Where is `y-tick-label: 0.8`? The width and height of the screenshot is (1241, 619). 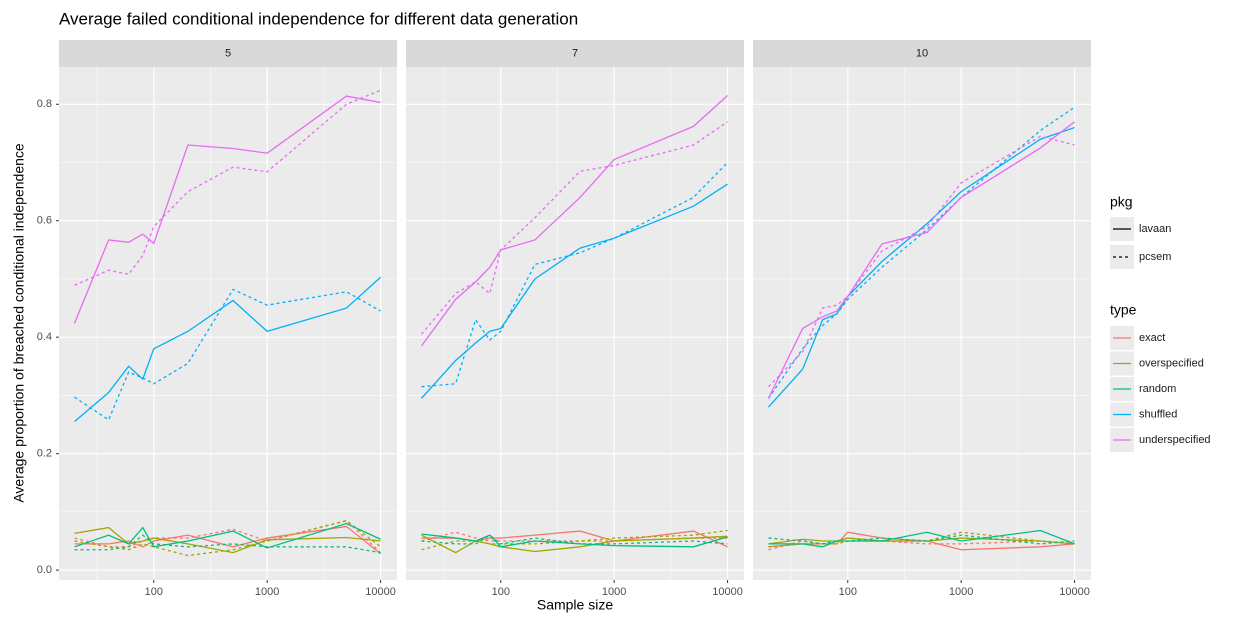
y-tick-label: 0.8 is located at coordinates (44, 104).